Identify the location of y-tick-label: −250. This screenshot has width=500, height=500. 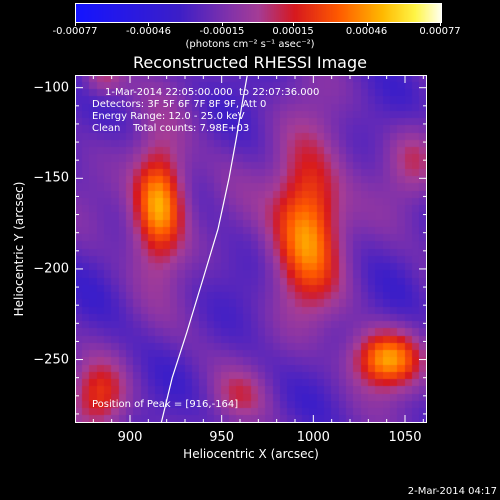
(51, 360).